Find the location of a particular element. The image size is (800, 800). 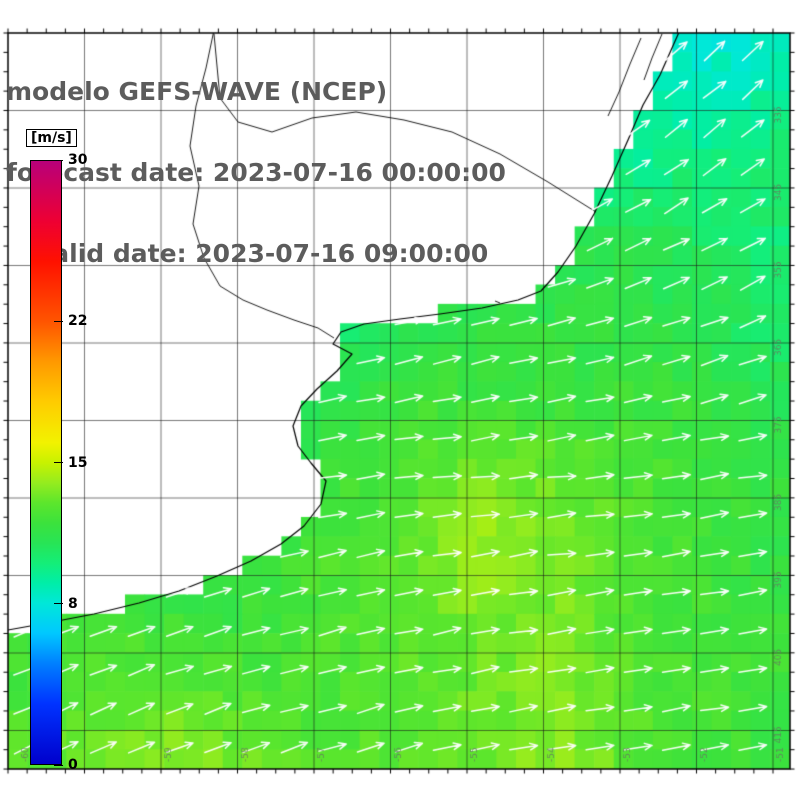

colorbar-tick-label: 0 is located at coordinates (73, 765).